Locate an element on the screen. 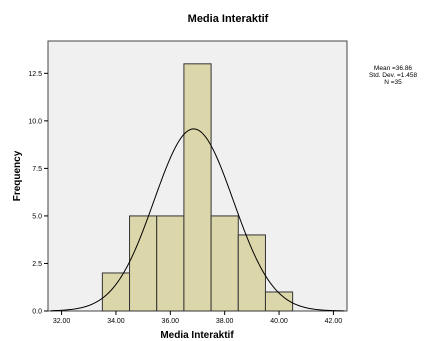 The width and height of the screenshot is (432, 341). x-tick-label-5: 42.00 is located at coordinates (334, 321).